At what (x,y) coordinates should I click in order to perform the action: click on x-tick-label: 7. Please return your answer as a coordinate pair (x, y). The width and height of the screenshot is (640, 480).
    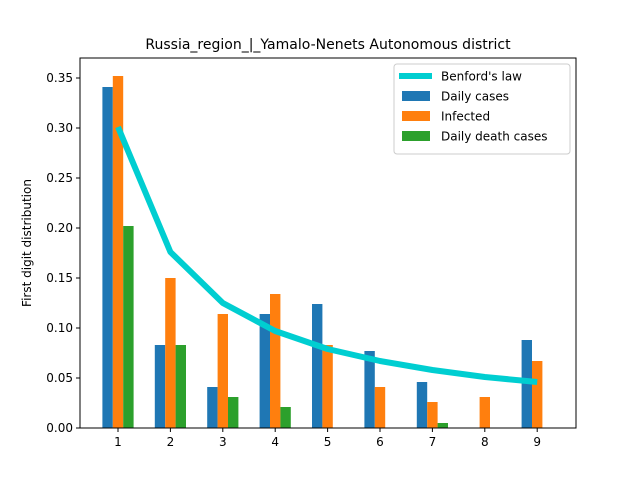
    Looking at the image, I should click on (433, 442).